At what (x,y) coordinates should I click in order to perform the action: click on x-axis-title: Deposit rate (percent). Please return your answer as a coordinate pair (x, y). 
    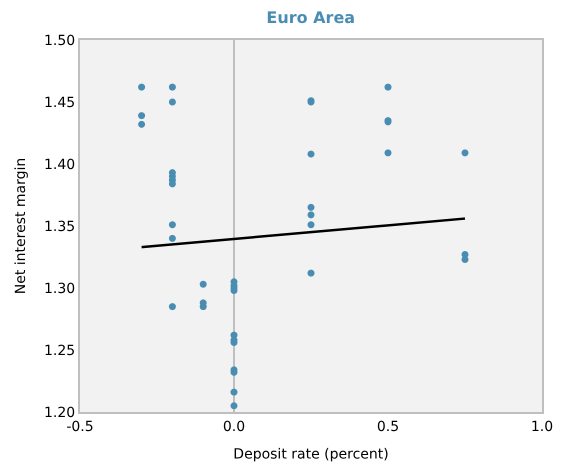
    Looking at the image, I should click on (311, 454).